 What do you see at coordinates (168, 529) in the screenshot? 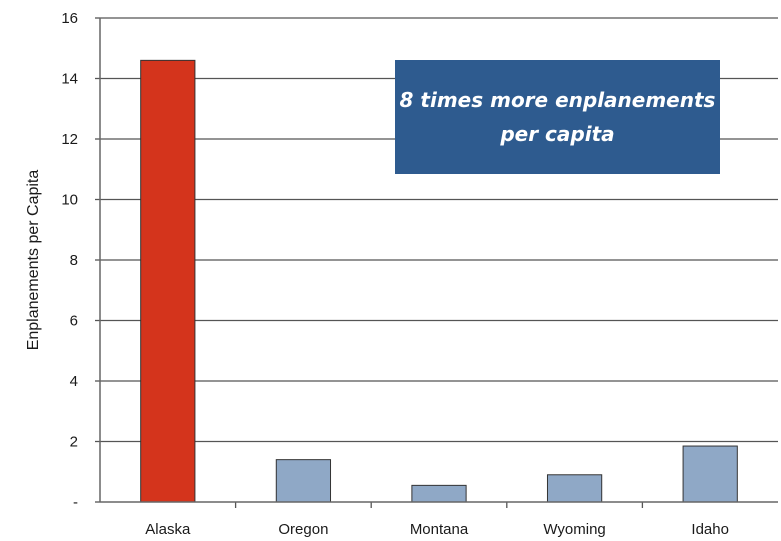
I see `x-category-label: Alaska` at bounding box center [168, 529].